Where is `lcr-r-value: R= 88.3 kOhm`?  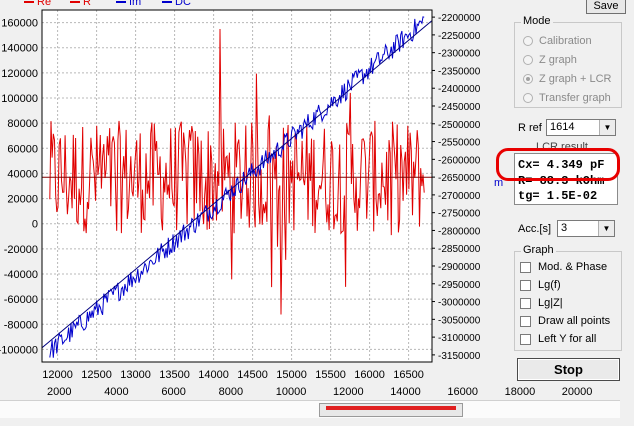
lcr-r-value: R= 88.3 kOhm is located at coordinates (561, 181).